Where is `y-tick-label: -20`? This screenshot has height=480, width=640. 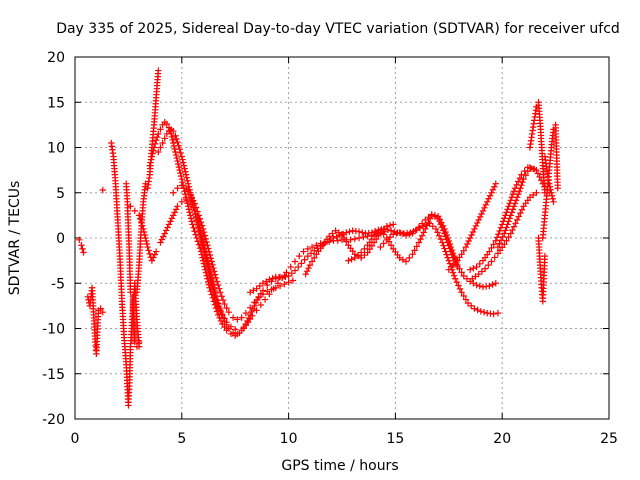
y-tick-label: -20 is located at coordinates (53, 420).